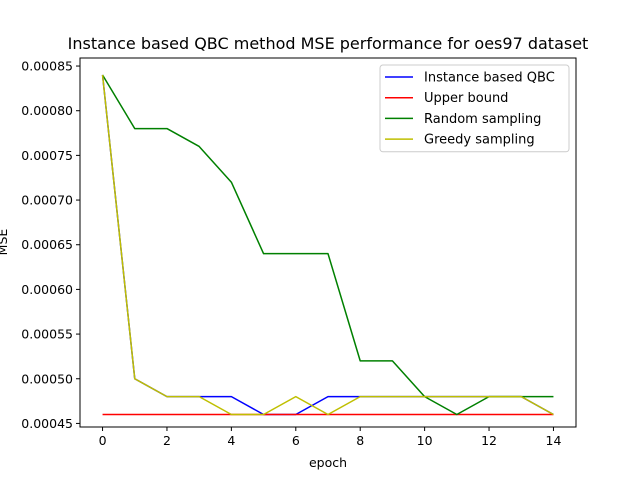 The width and height of the screenshot is (640, 480). What do you see at coordinates (5, 242) in the screenshot?
I see `y-axis-label: MSE` at bounding box center [5, 242].